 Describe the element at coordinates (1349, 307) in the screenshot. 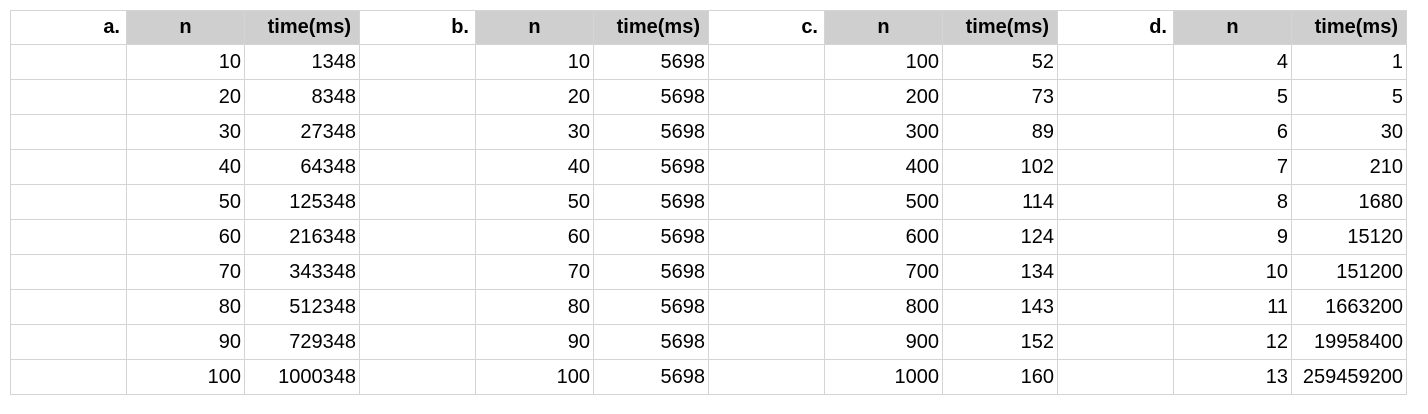

I see `cell-time: 1663200` at that location.